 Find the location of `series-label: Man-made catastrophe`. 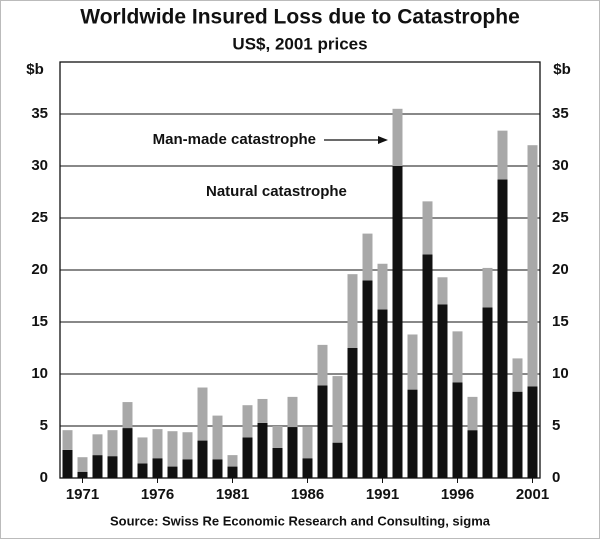

series-label: Man-made catastrophe is located at coordinates (234, 139).